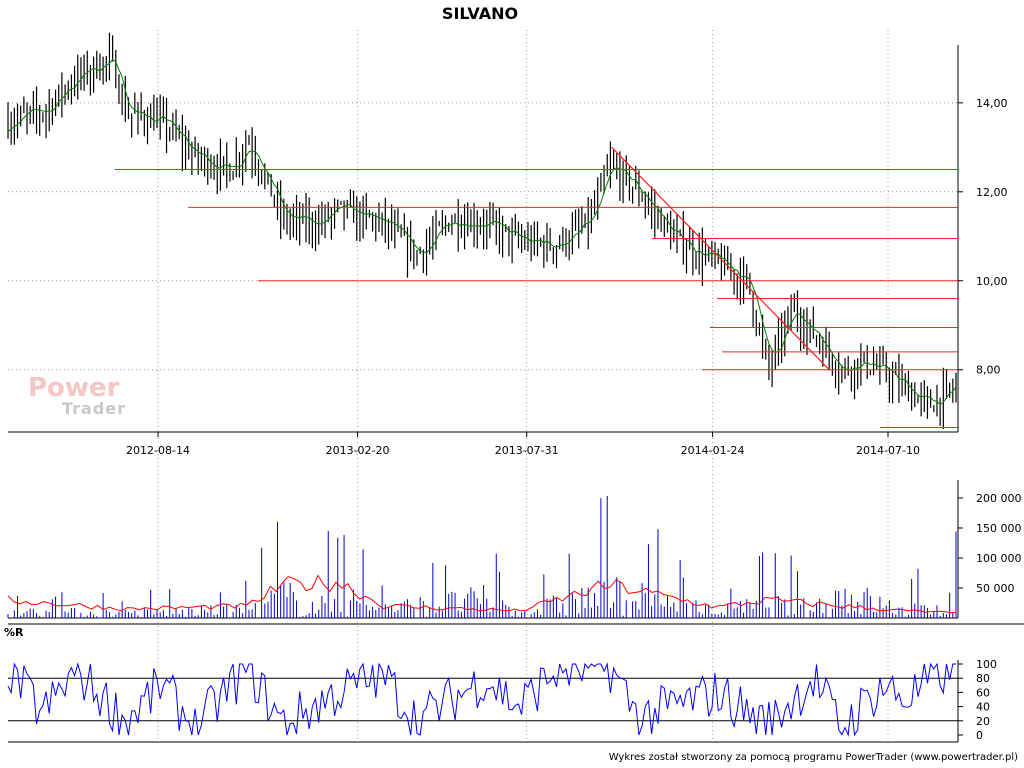 This screenshot has height=768, width=1024. What do you see at coordinates (74, 388) in the screenshot?
I see `logo-line1: Power` at bounding box center [74, 388].